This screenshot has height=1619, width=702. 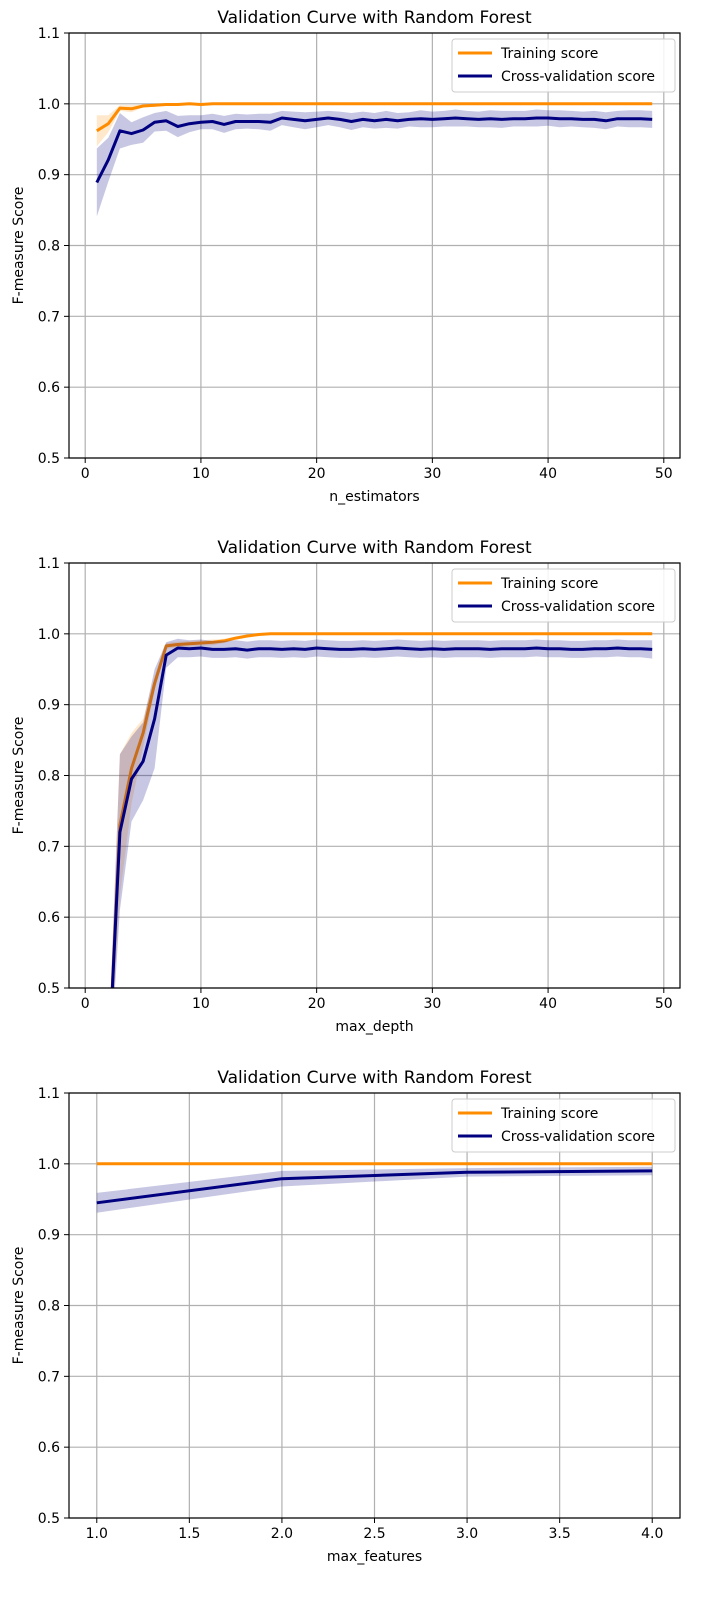 I want to click on series-line-training, so click(x=374, y=117).